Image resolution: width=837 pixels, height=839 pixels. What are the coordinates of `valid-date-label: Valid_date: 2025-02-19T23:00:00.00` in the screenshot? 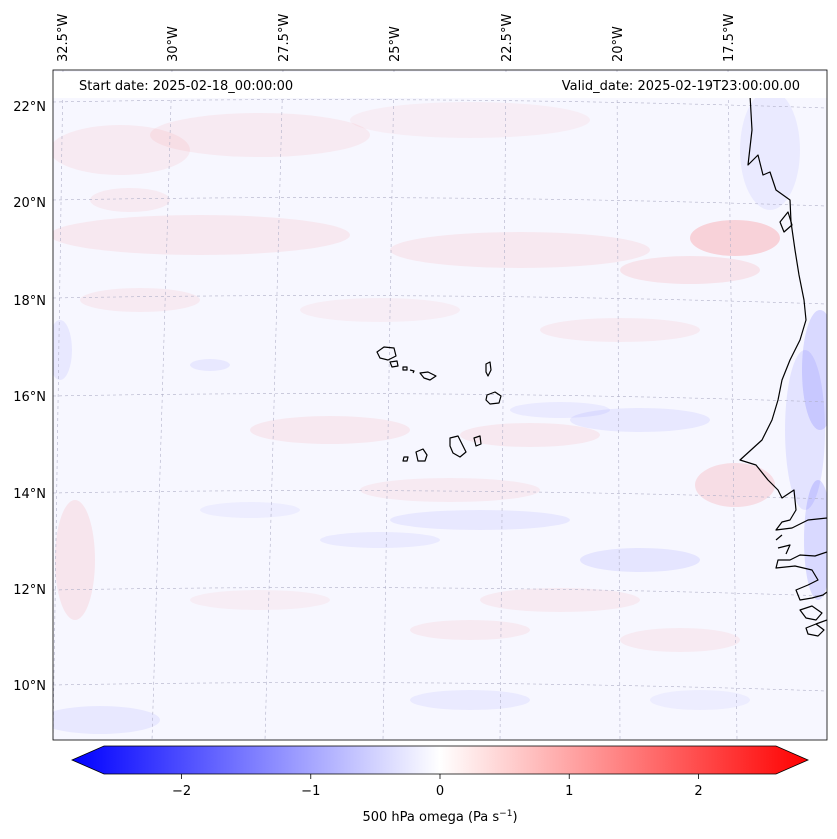 It's located at (681, 86).